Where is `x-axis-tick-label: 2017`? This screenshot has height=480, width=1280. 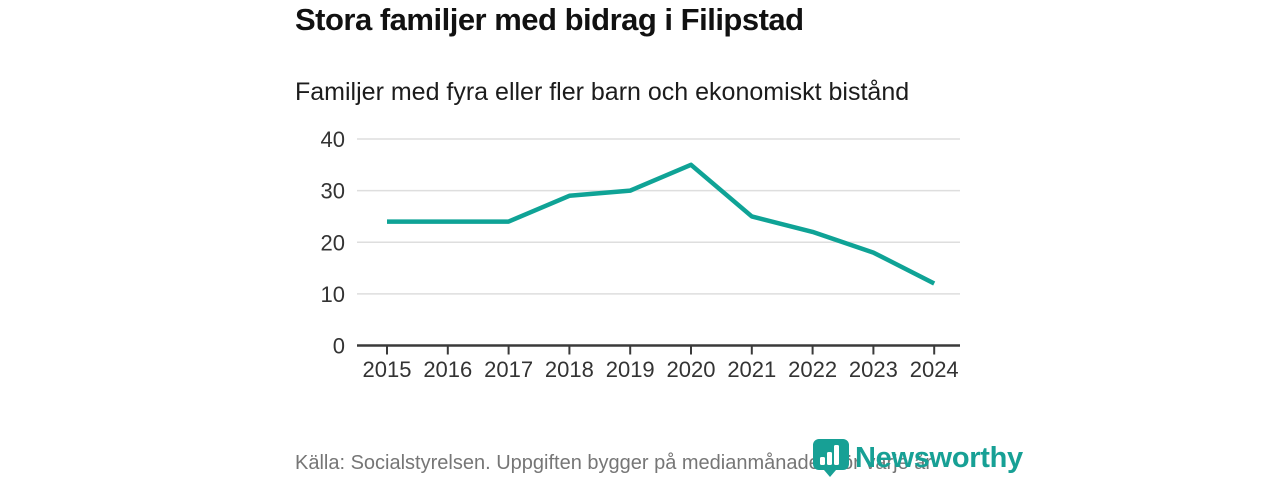 x-axis-tick-label: 2017 is located at coordinates (508, 369).